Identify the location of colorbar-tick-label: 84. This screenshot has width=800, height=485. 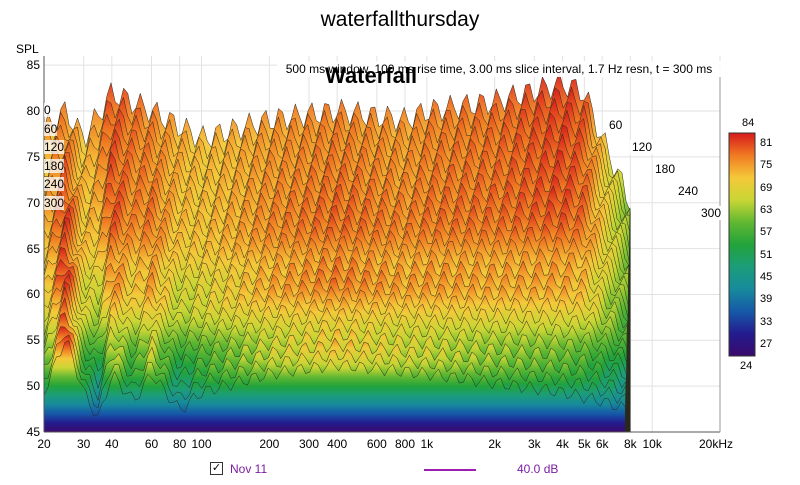
(748, 123).